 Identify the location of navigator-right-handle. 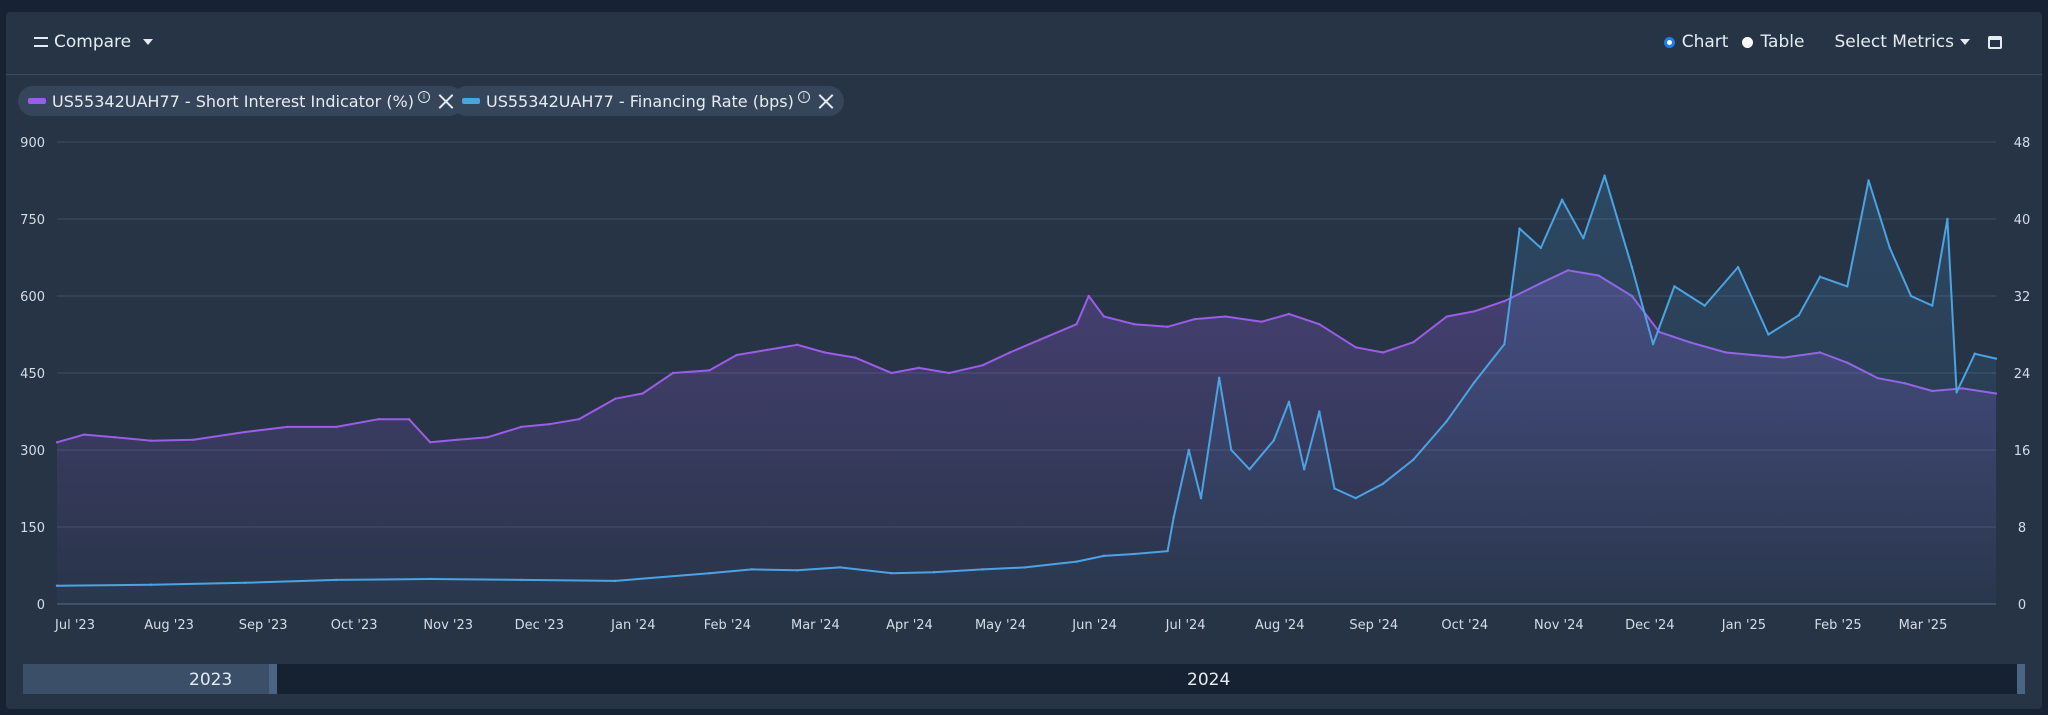
(2021, 679).